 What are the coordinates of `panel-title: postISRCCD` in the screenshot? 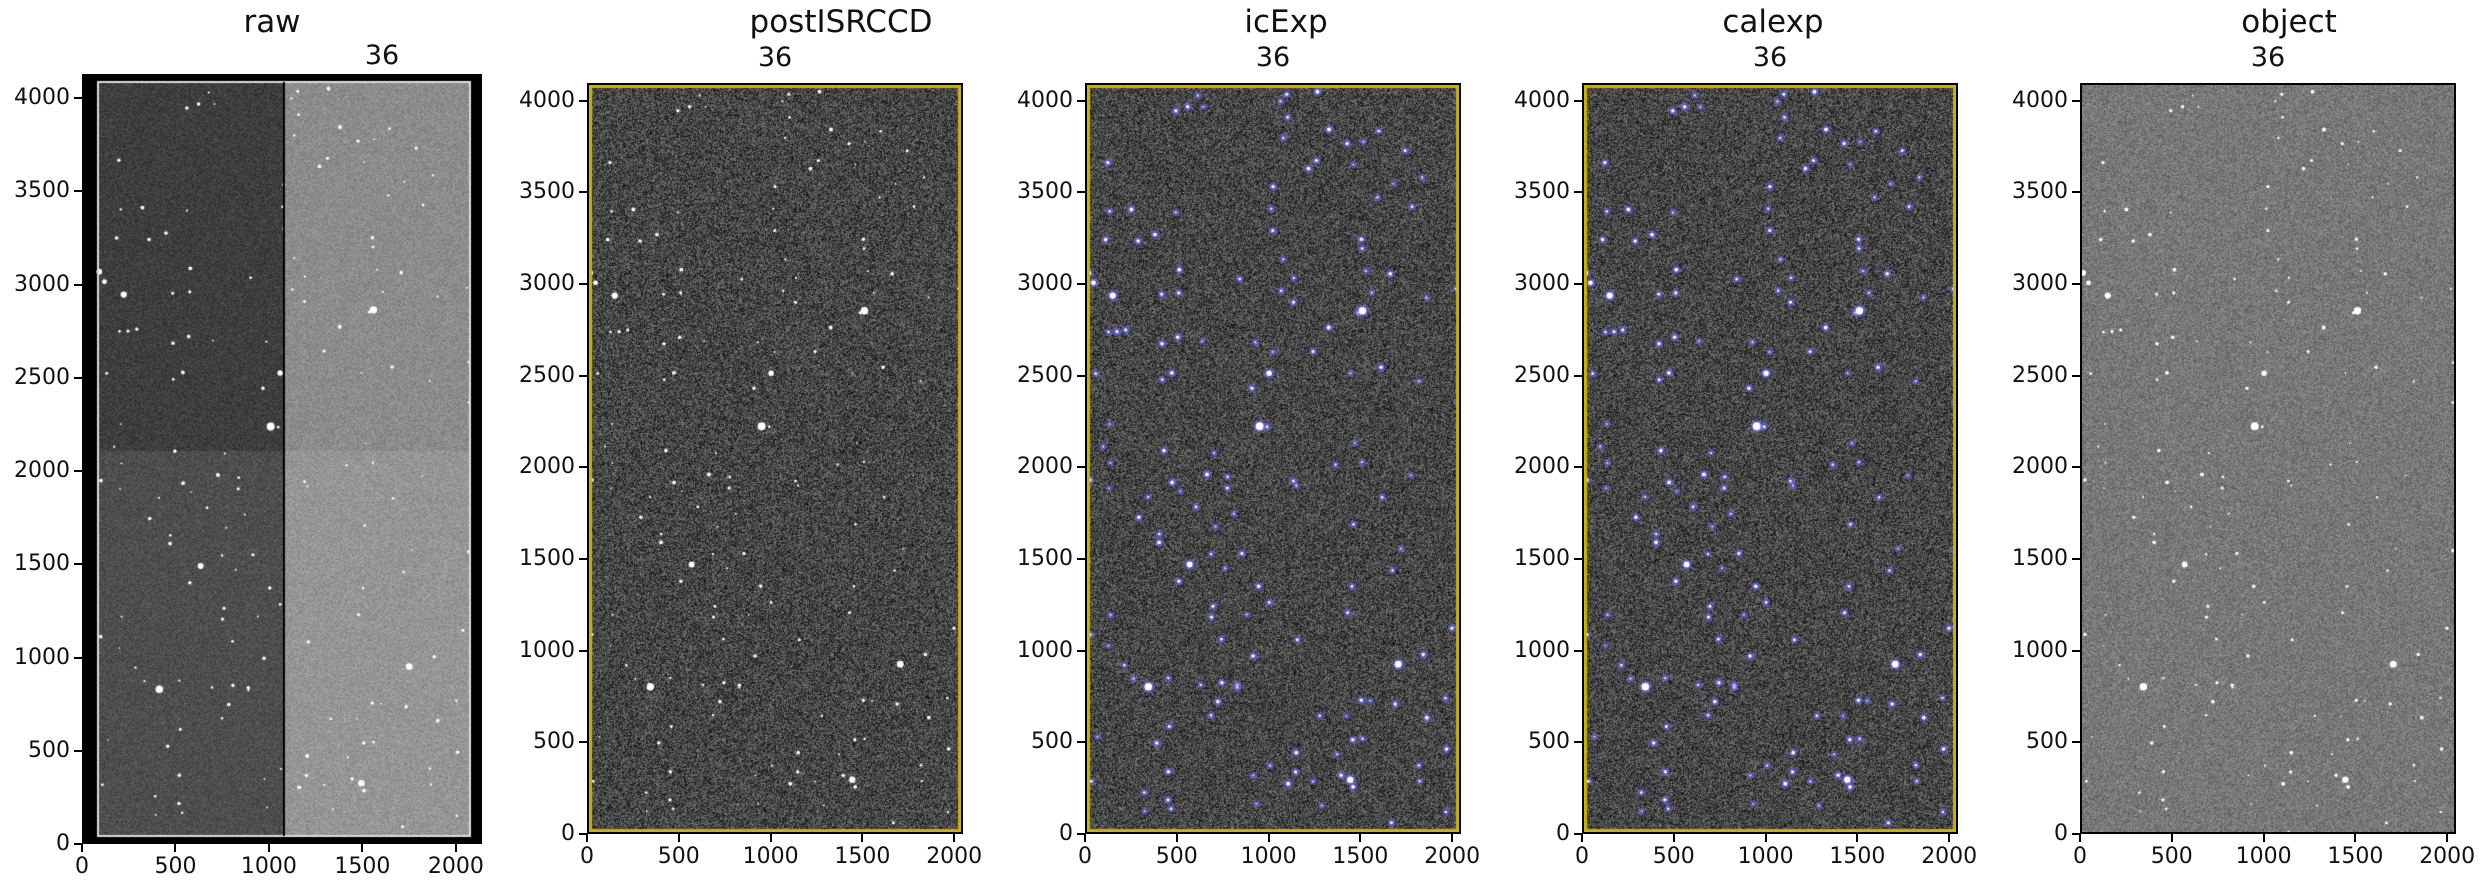 It's located at (841, 22).